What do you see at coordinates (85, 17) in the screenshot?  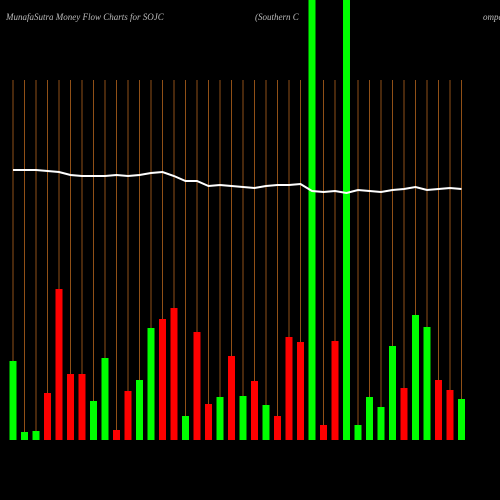 I see `chart-title: MunafaSutra Money Flow Charts for SOJC` at bounding box center [85, 17].